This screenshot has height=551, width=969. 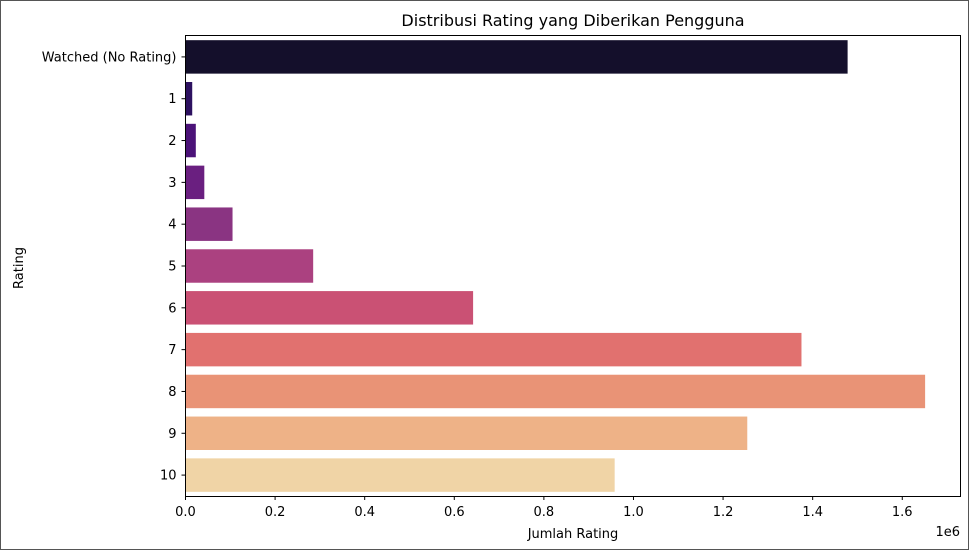 What do you see at coordinates (172, 434) in the screenshot?
I see `y-tick-label: 9` at bounding box center [172, 434].